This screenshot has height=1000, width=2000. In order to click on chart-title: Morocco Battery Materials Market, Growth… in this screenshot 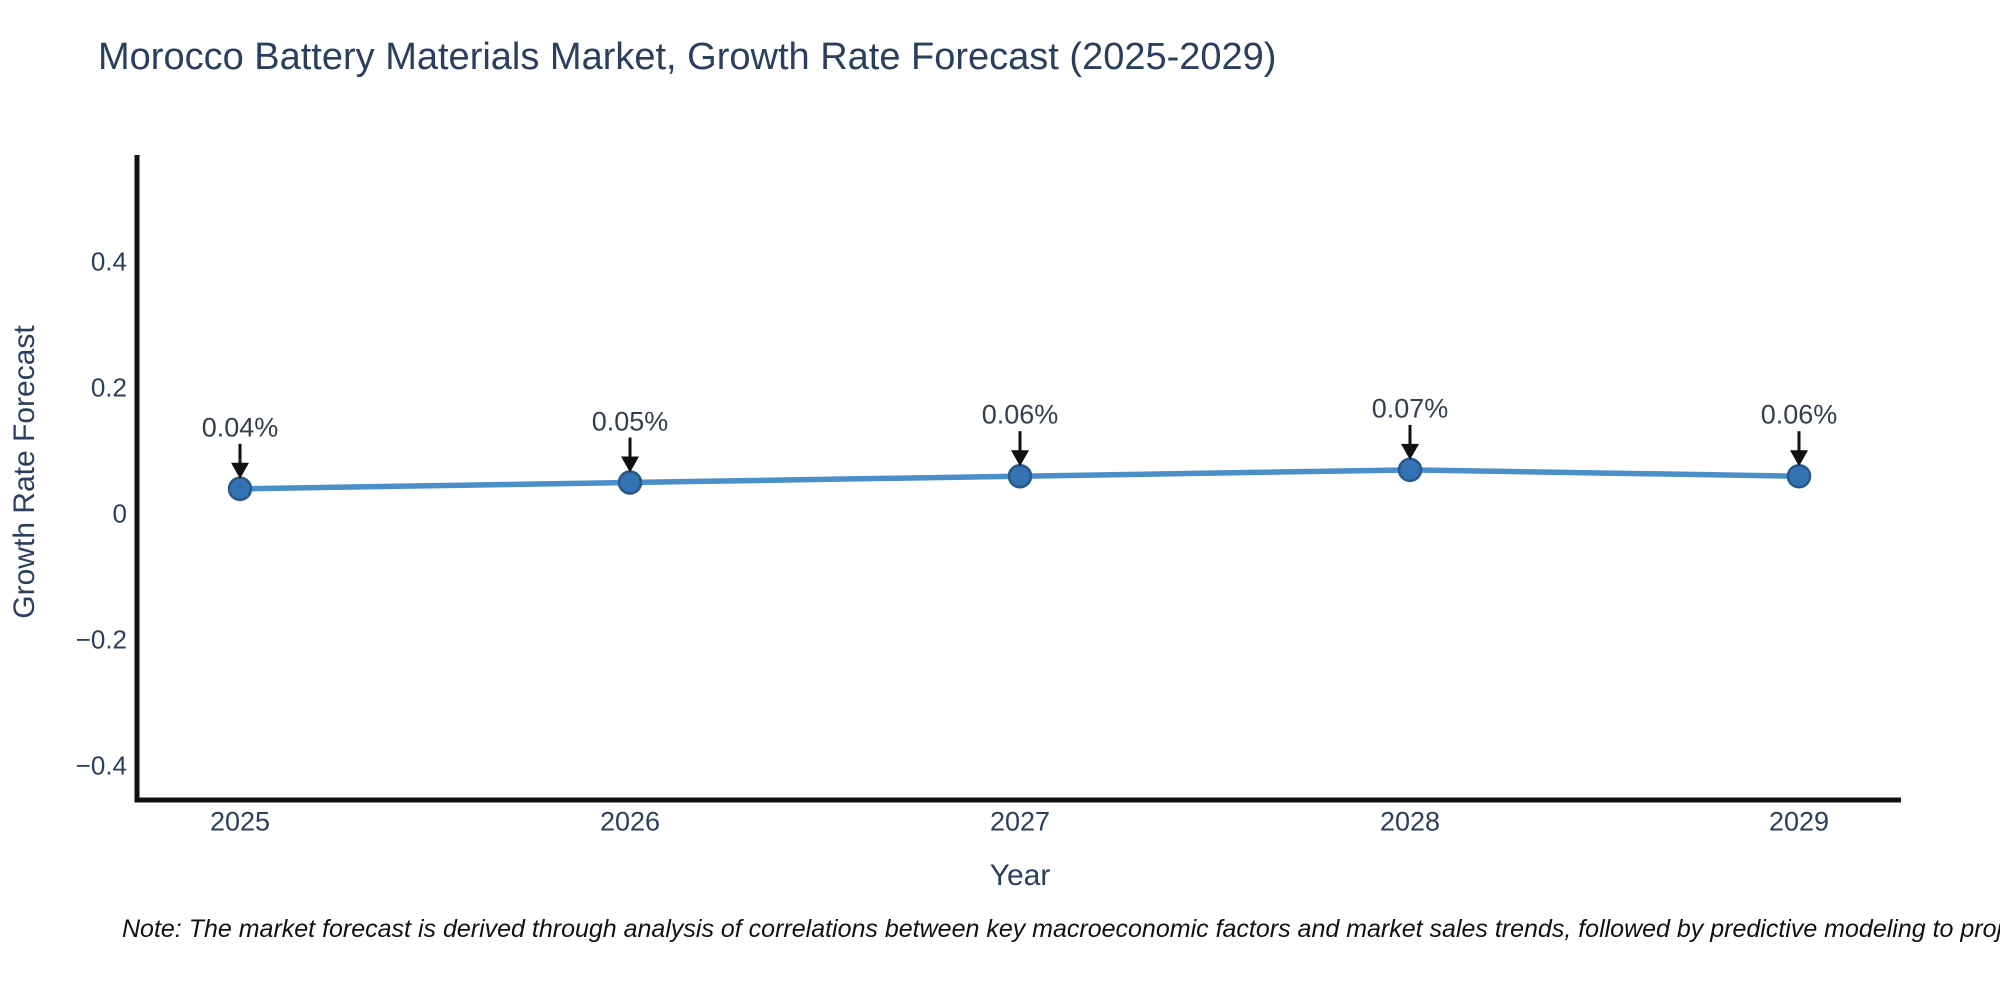, I will do `click(687, 57)`.